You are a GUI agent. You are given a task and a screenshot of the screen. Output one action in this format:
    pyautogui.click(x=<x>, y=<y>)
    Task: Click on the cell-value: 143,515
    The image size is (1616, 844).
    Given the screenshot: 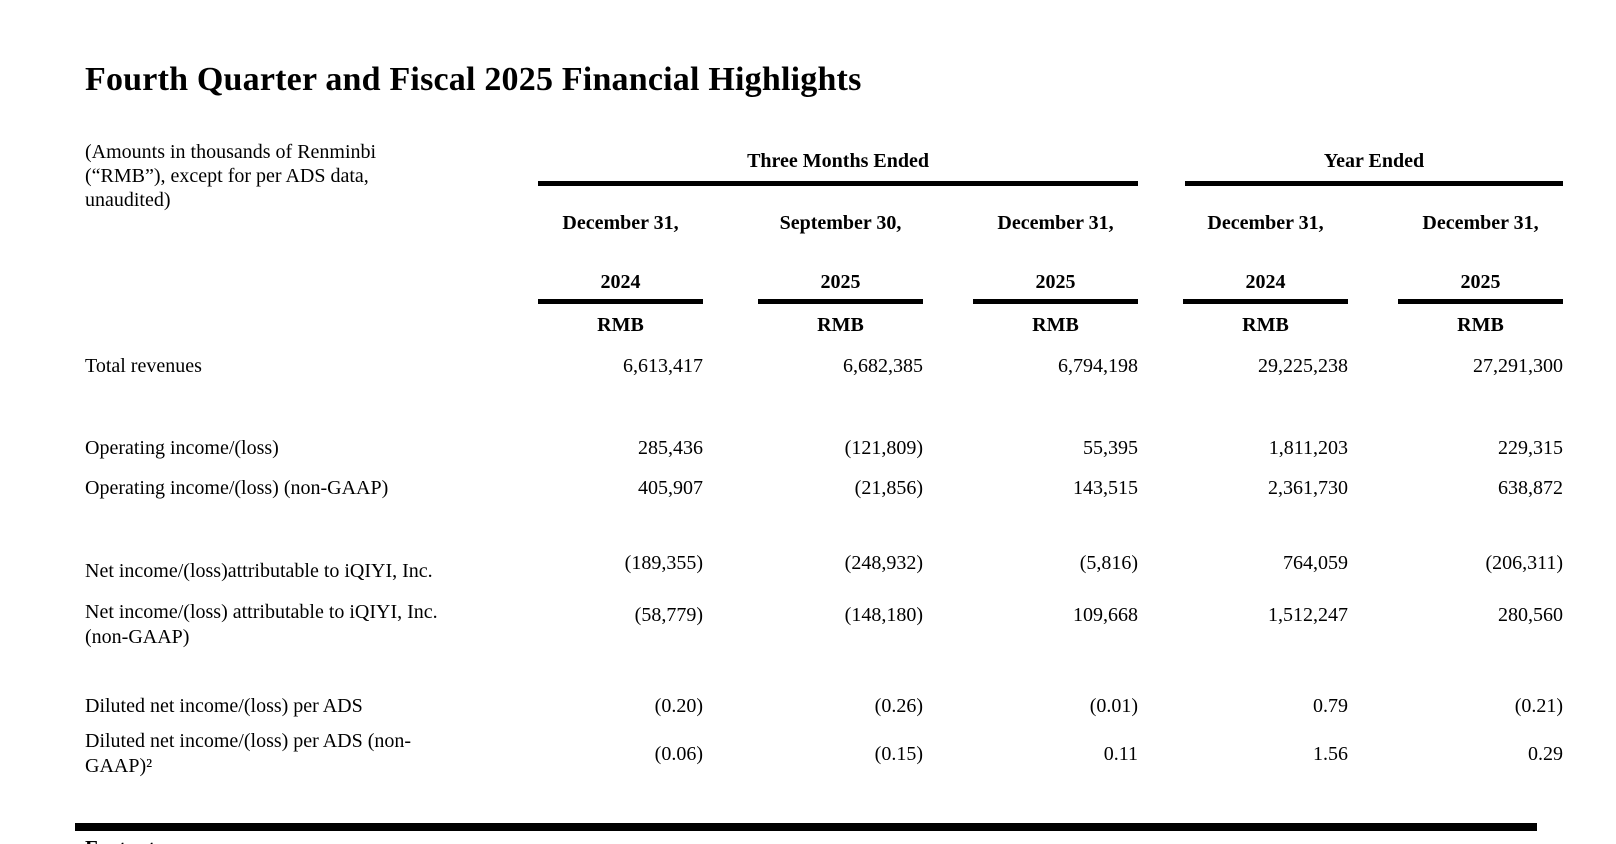 What is the action you would take?
    pyautogui.click(x=1106, y=488)
    